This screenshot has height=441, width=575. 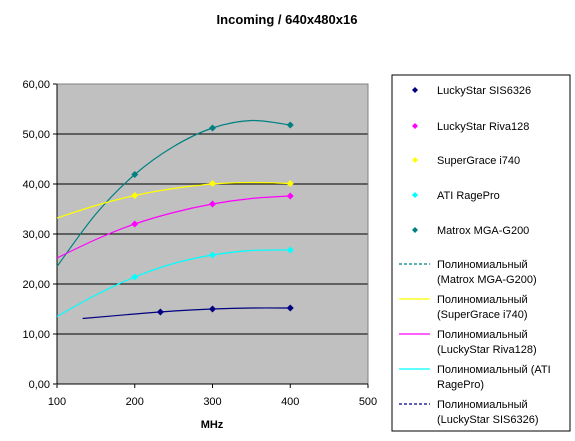 What do you see at coordinates (212, 425) in the screenshot?
I see `x-axis-label: MHz` at bounding box center [212, 425].